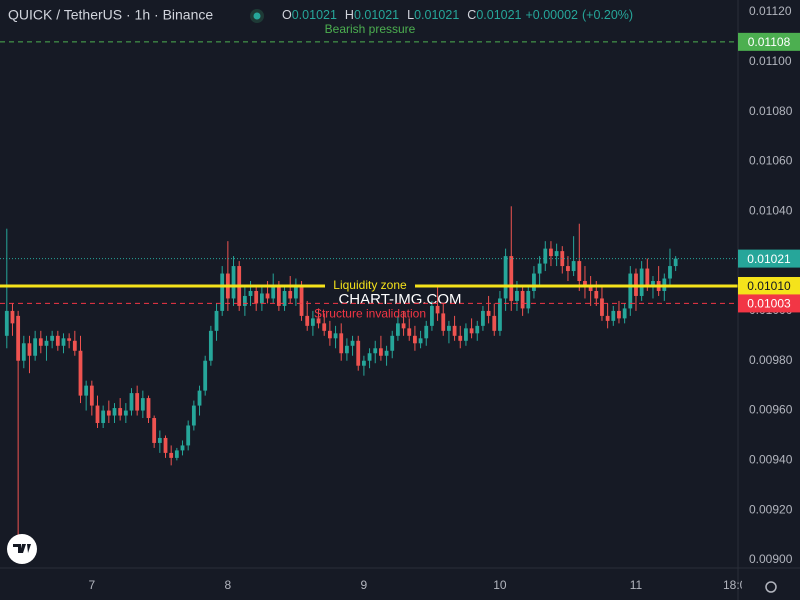  What do you see at coordinates (738, 585) in the screenshot?
I see `x-tick-label: 18:00` at bounding box center [738, 585].